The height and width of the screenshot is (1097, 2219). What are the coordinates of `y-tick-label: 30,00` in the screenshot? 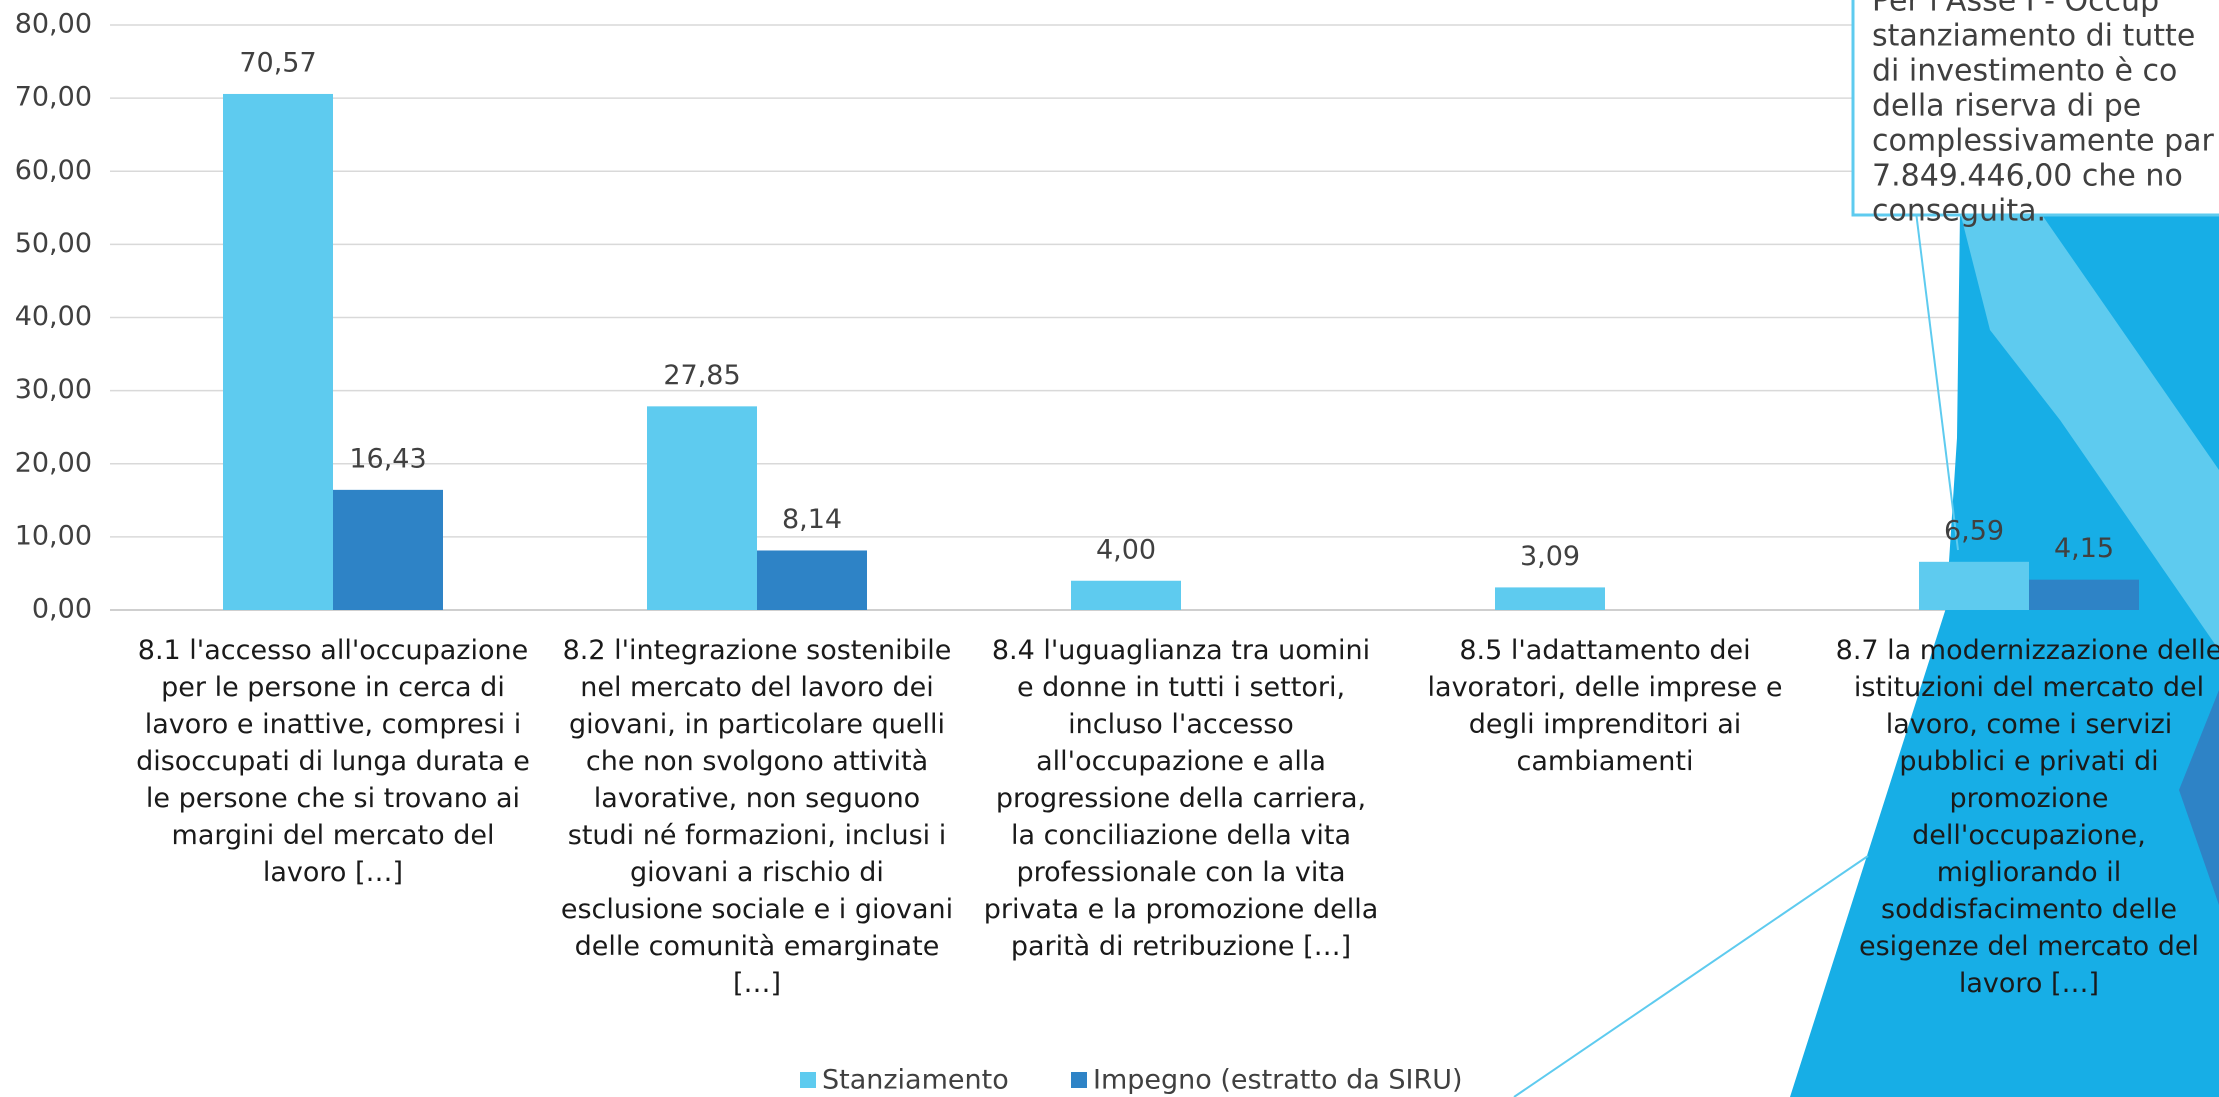 It's located at (53, 389).